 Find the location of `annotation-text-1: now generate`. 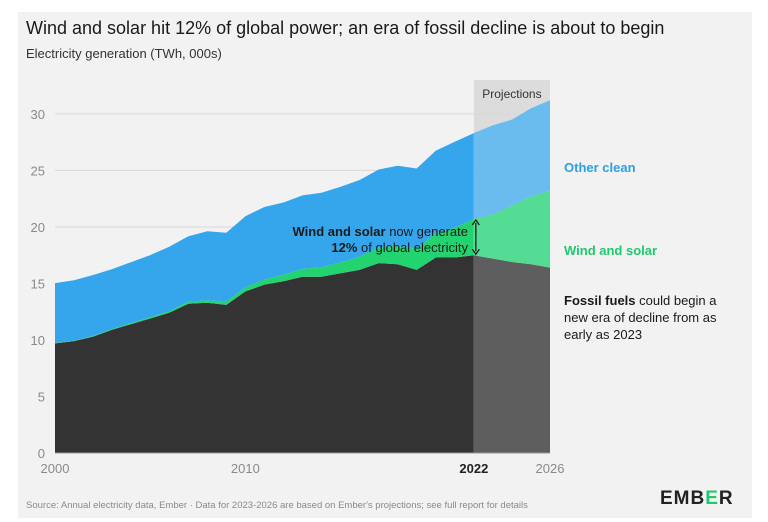

annotation-text-1: now generate is located at coordinates (426, 231).